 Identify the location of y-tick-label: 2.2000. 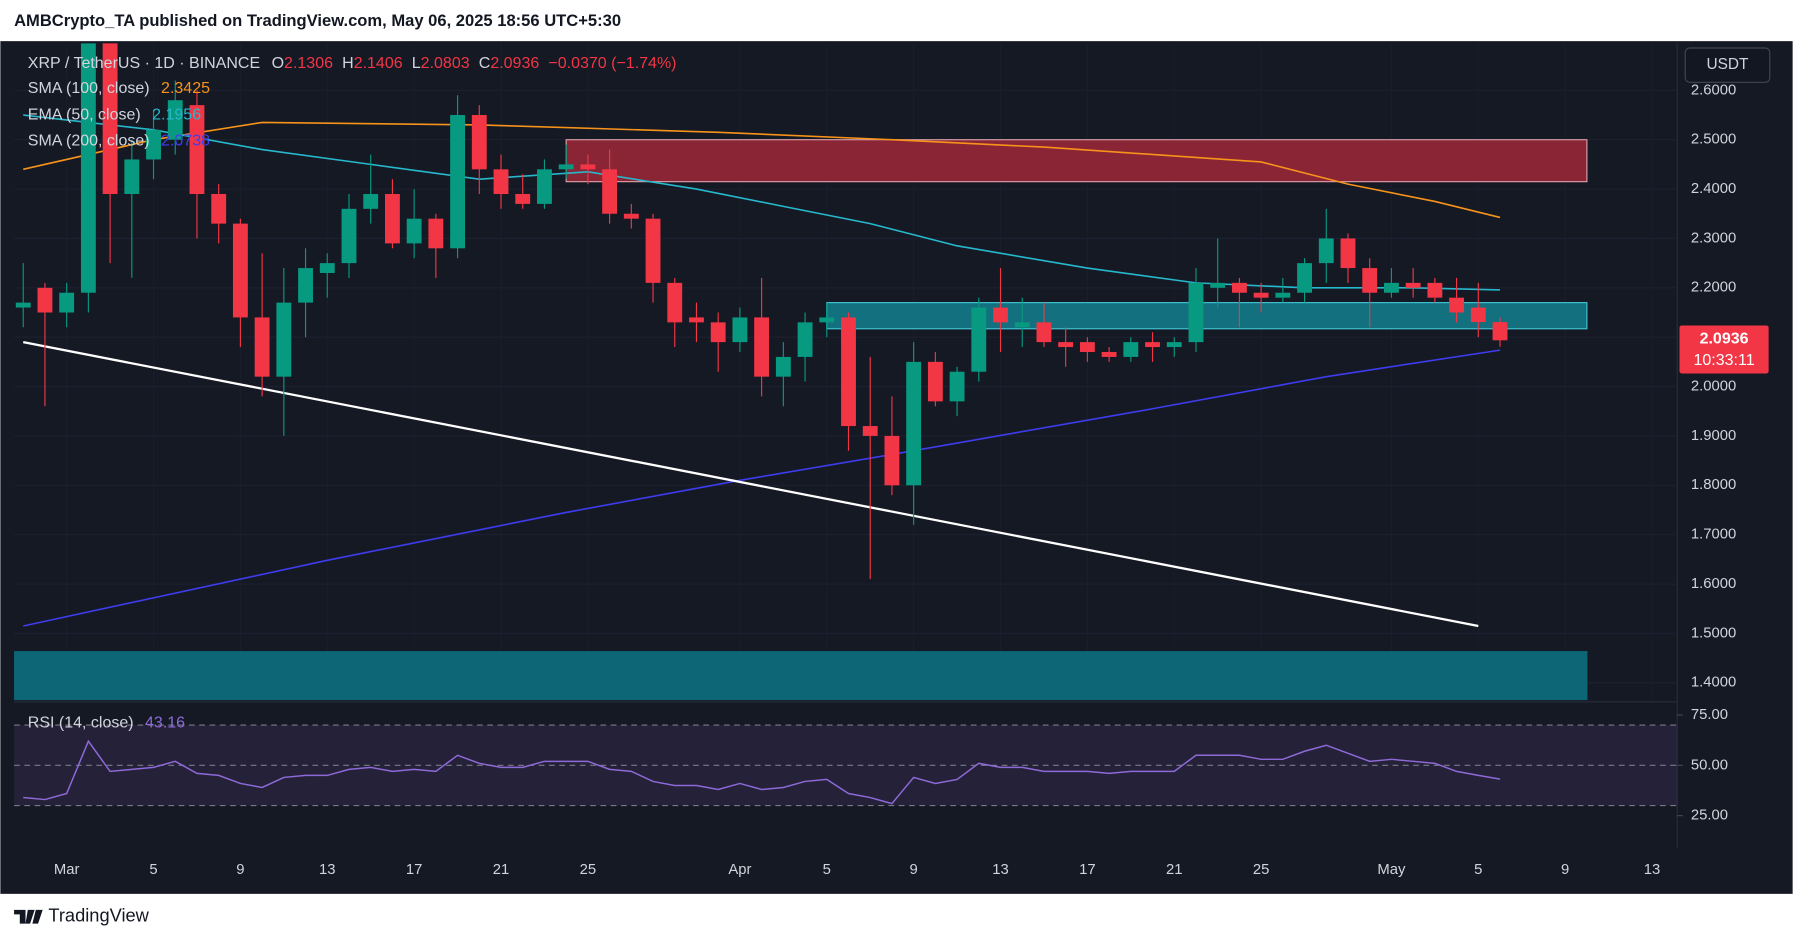
(1713, 288).